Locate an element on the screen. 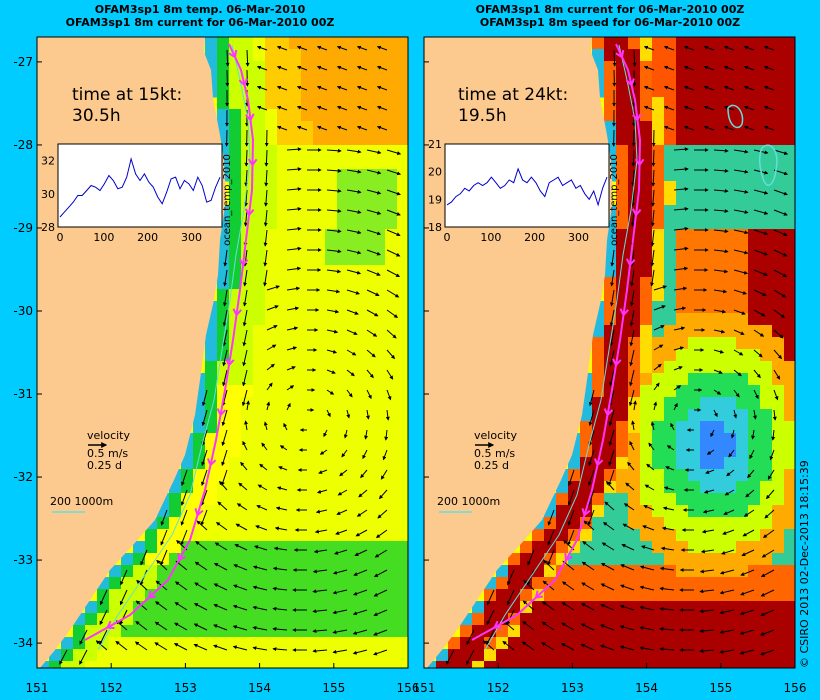  left-track-chevron is located at coordinates (199, 512).